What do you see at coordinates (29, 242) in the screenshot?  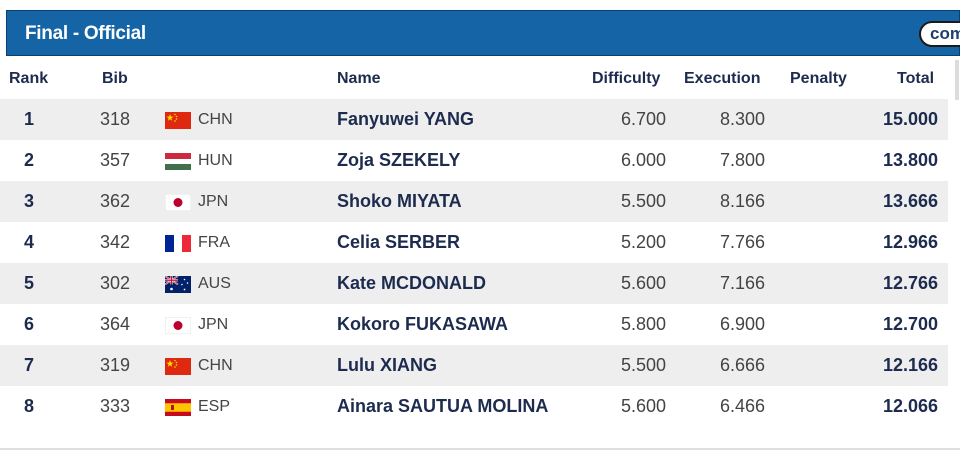 I see `rank-cell: 4` at bounding box center [29, 242].